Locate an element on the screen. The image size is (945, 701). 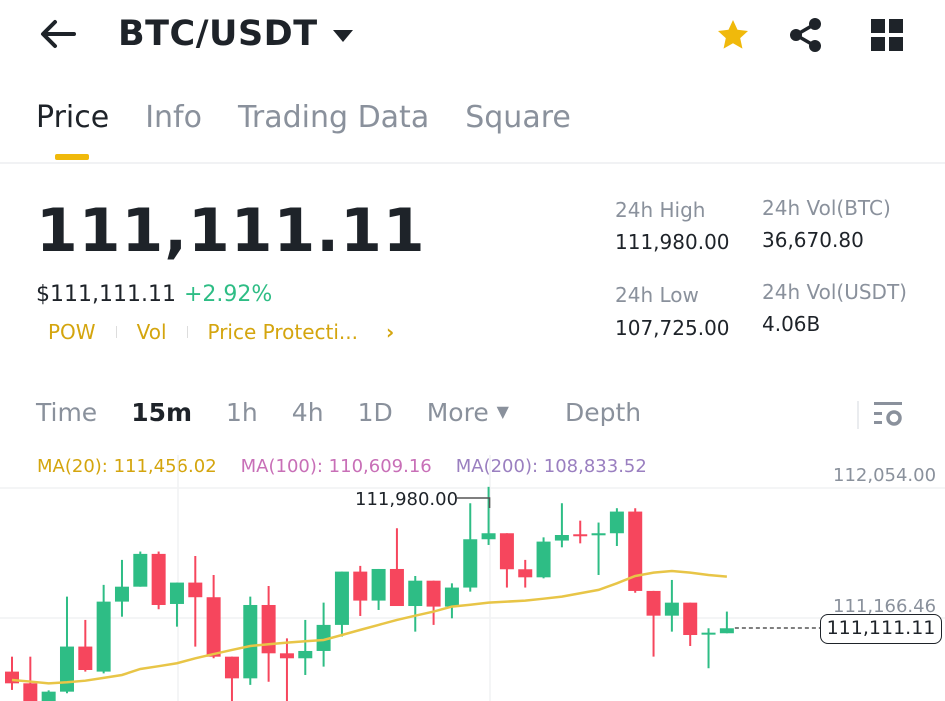
active-tab-indicator is located at coordinates (72, 157).